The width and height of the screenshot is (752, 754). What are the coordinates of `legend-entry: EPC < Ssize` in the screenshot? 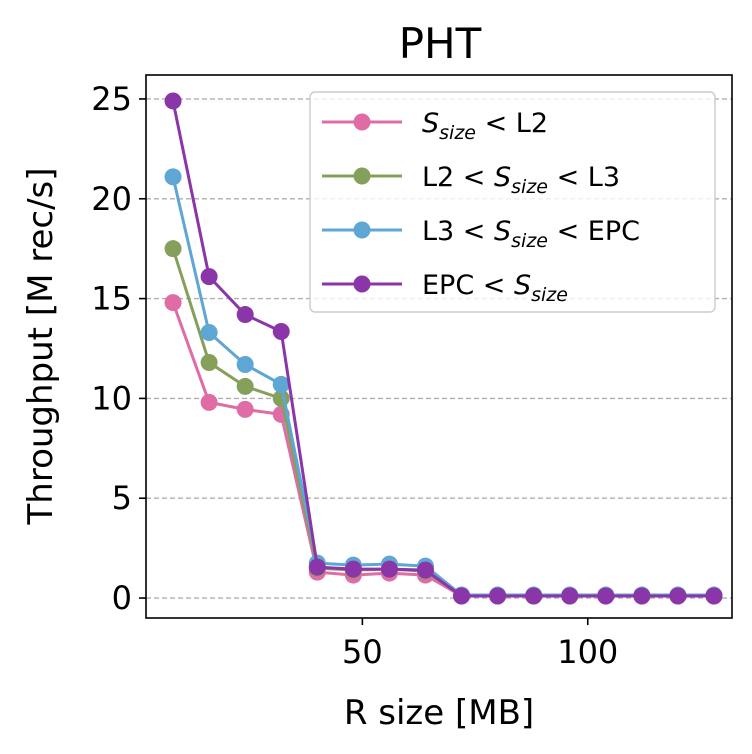 It's located at (445, 288).